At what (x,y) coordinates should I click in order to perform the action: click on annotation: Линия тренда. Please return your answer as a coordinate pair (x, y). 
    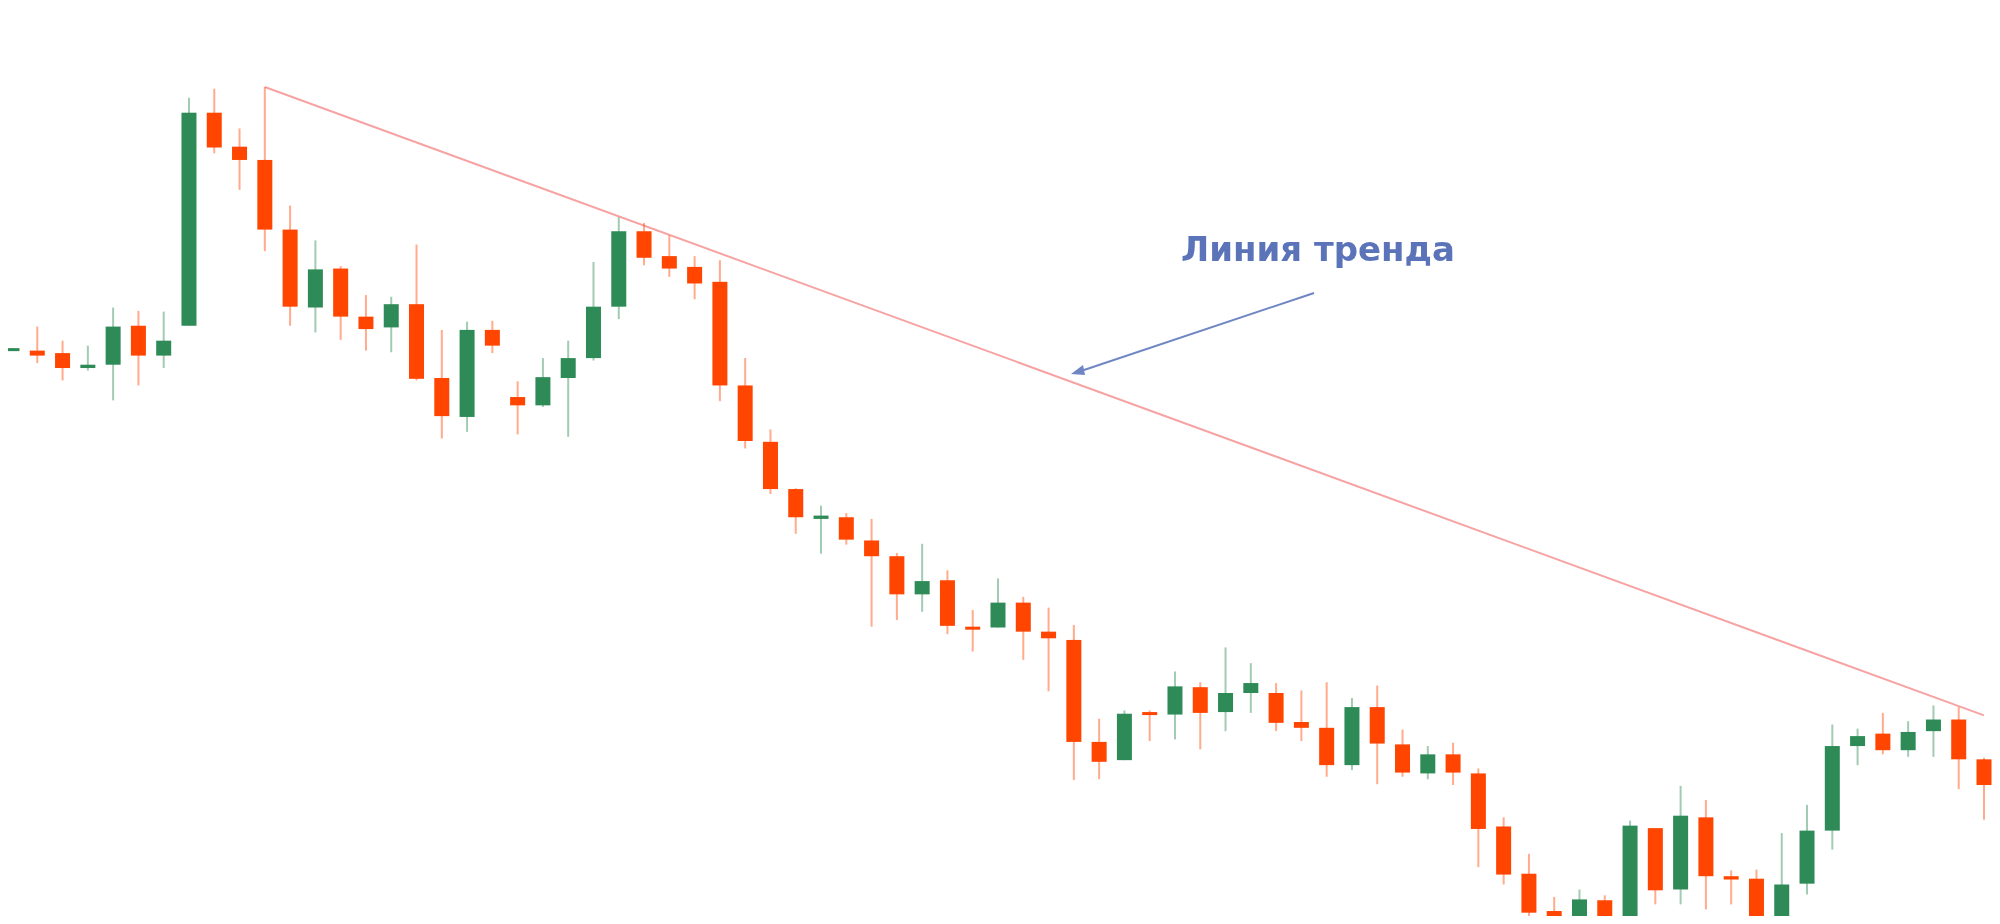
    Looking at the image, I should click on (1318, 249).